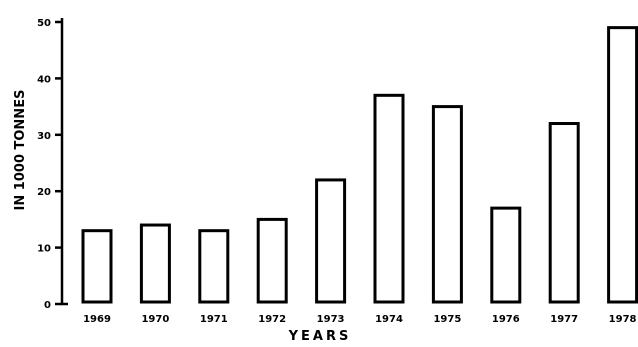 The height and width of the screenshot is (347, 638). What do you see at coordinates (44, 192) in the screenshot?
I see `y-tick-label: 20` at bounding box center [44, 192].